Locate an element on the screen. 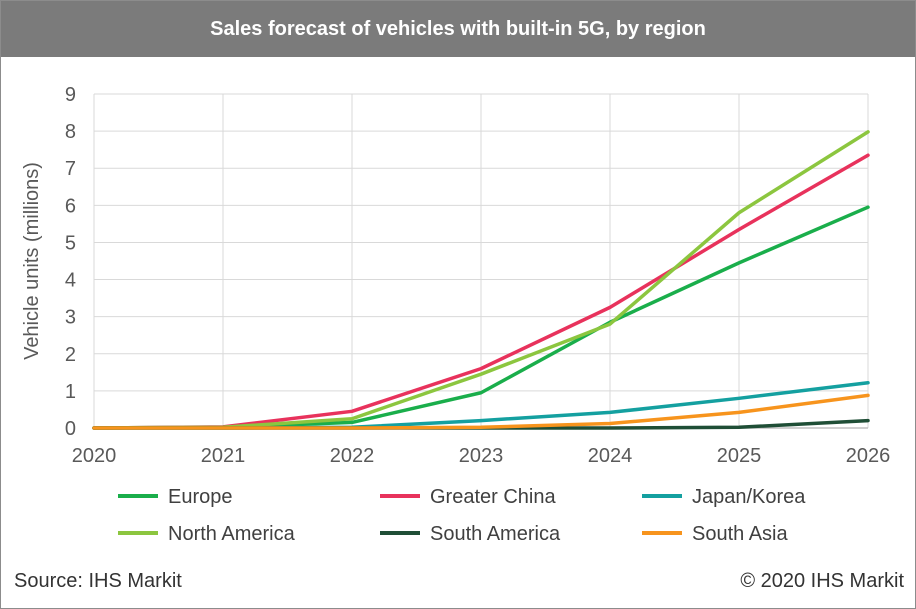 This screenshot has height=609, width=916. y-tick-label: 8 is located at coordinates (70, 132).